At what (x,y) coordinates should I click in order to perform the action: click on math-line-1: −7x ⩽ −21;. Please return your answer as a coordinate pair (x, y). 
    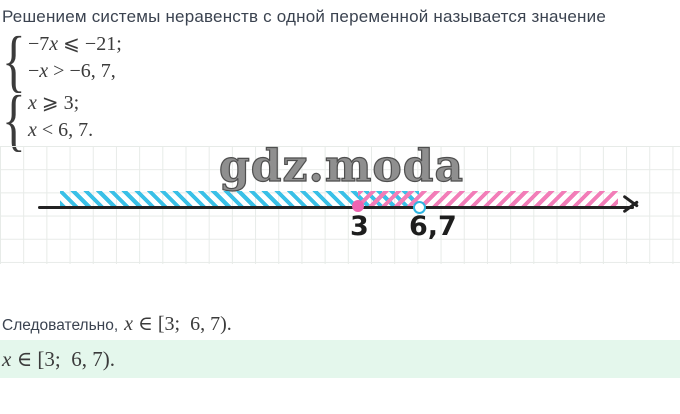
    Looking at the image, I should click on (75, 44).